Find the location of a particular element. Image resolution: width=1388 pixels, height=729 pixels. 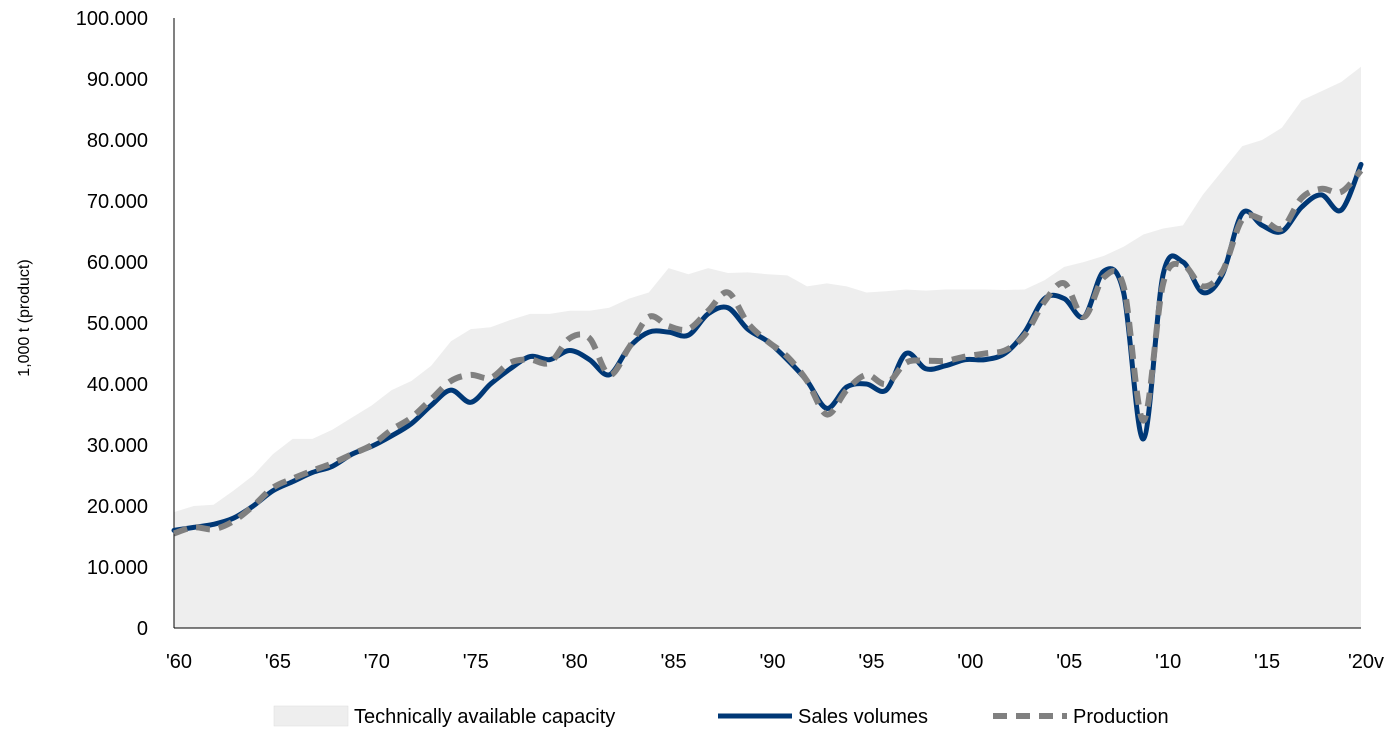

y-tick-label: 50.000 is located at coordinates (117, 324).